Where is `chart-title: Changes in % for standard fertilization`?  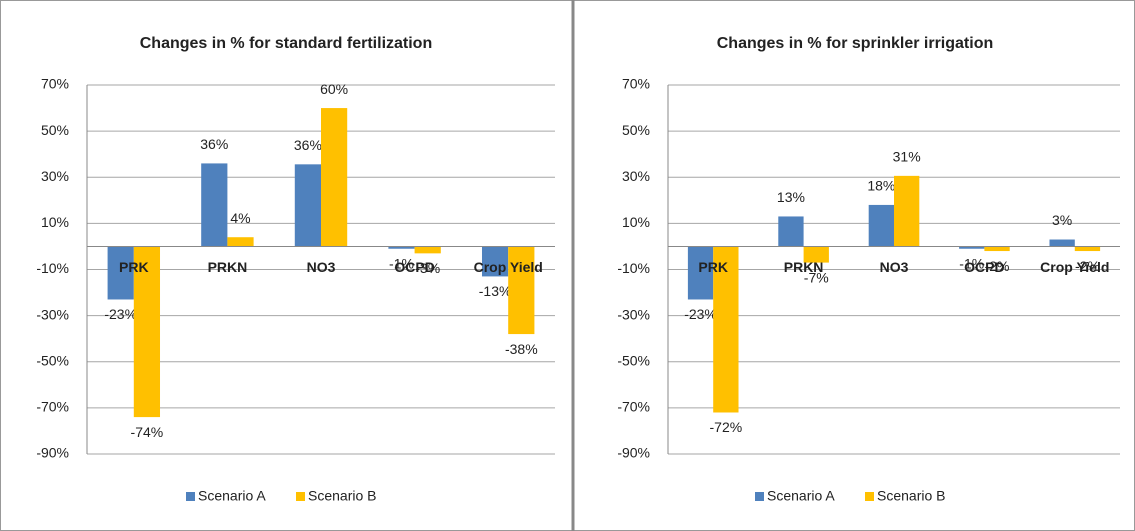
chart-title: Changes in % for standard fertilization is located at coordinates (286, 43).